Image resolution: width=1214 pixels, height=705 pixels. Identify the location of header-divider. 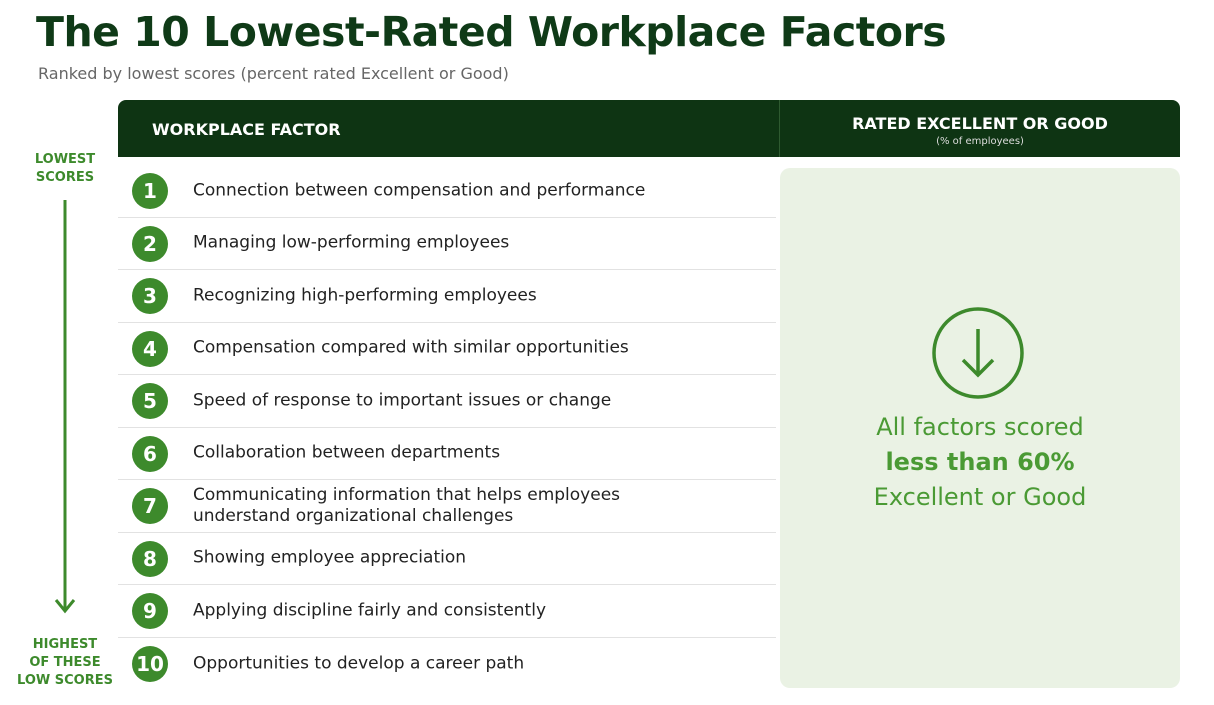
(779, 128).